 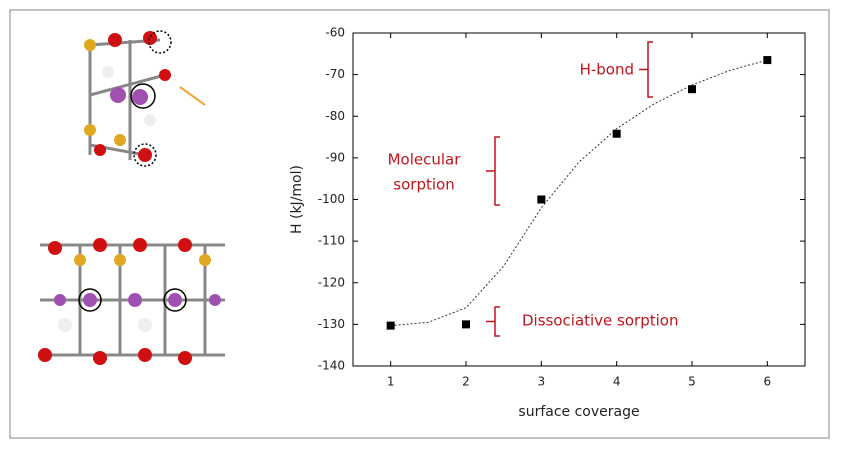 I want to click on y-tick-label: -80, so click(x=335, y=116).